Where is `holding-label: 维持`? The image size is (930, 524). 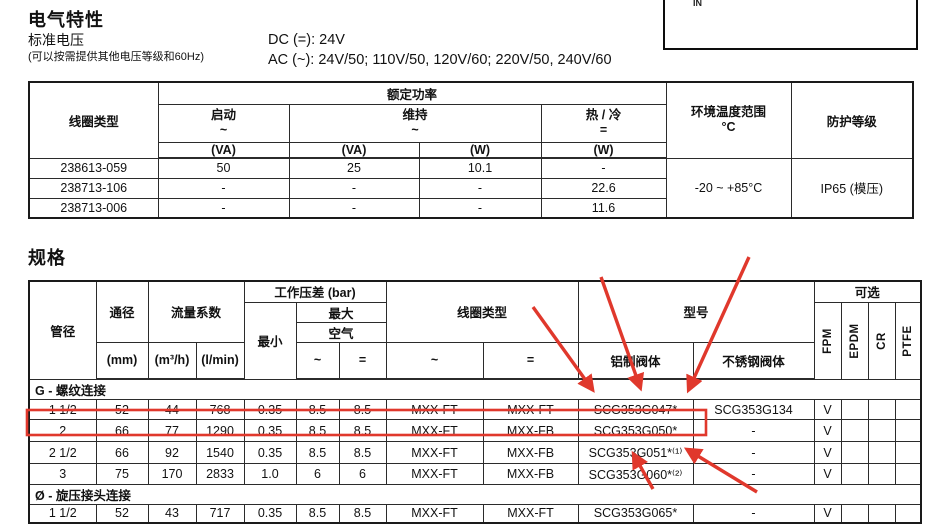 holding-label: 维持 is located at coordinates (415, 115).